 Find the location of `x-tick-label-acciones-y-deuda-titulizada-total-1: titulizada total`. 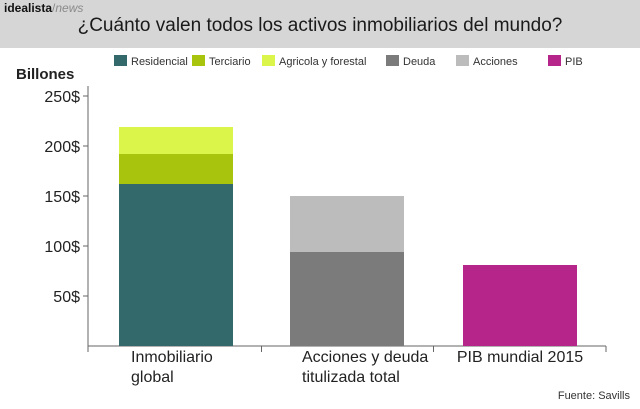

x-tick-label-acciones-y-deuda-titulizada-total-1: titulizada total is located at coordinates (351, 377).